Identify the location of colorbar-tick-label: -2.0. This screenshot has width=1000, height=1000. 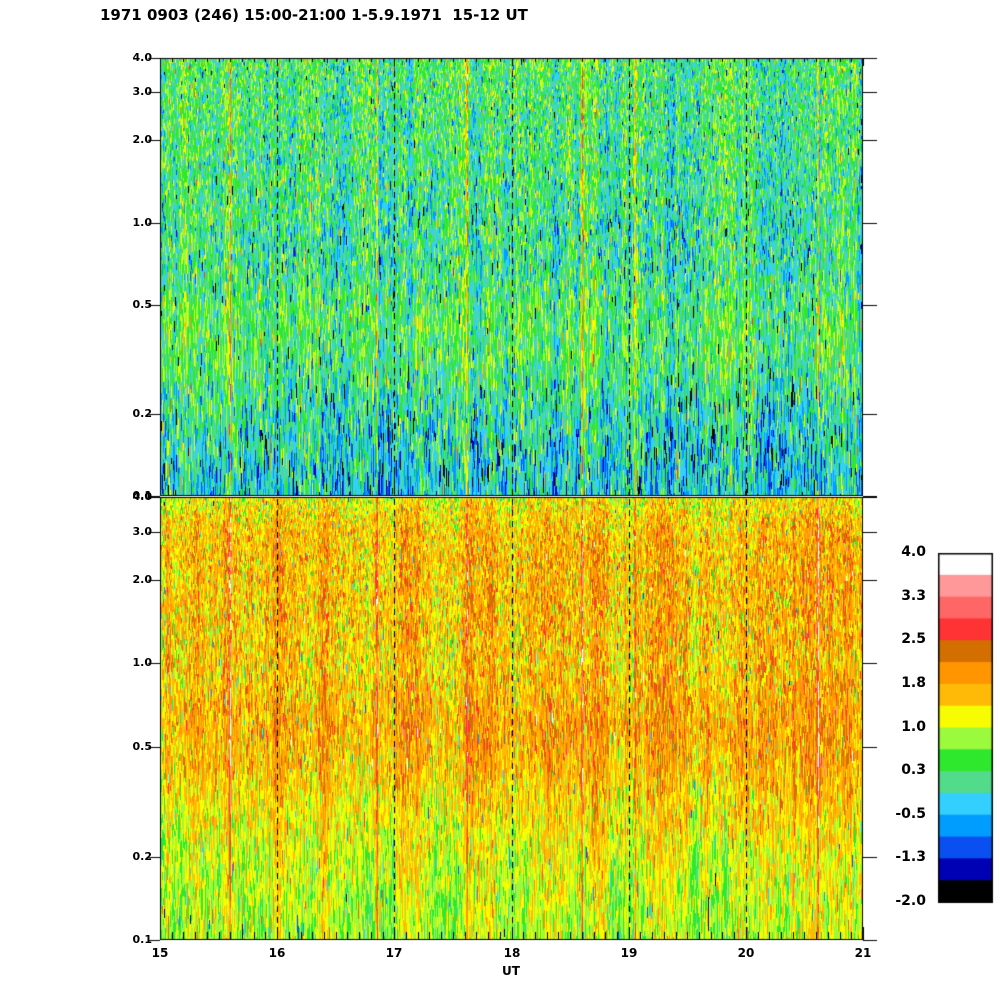
(910, 901).